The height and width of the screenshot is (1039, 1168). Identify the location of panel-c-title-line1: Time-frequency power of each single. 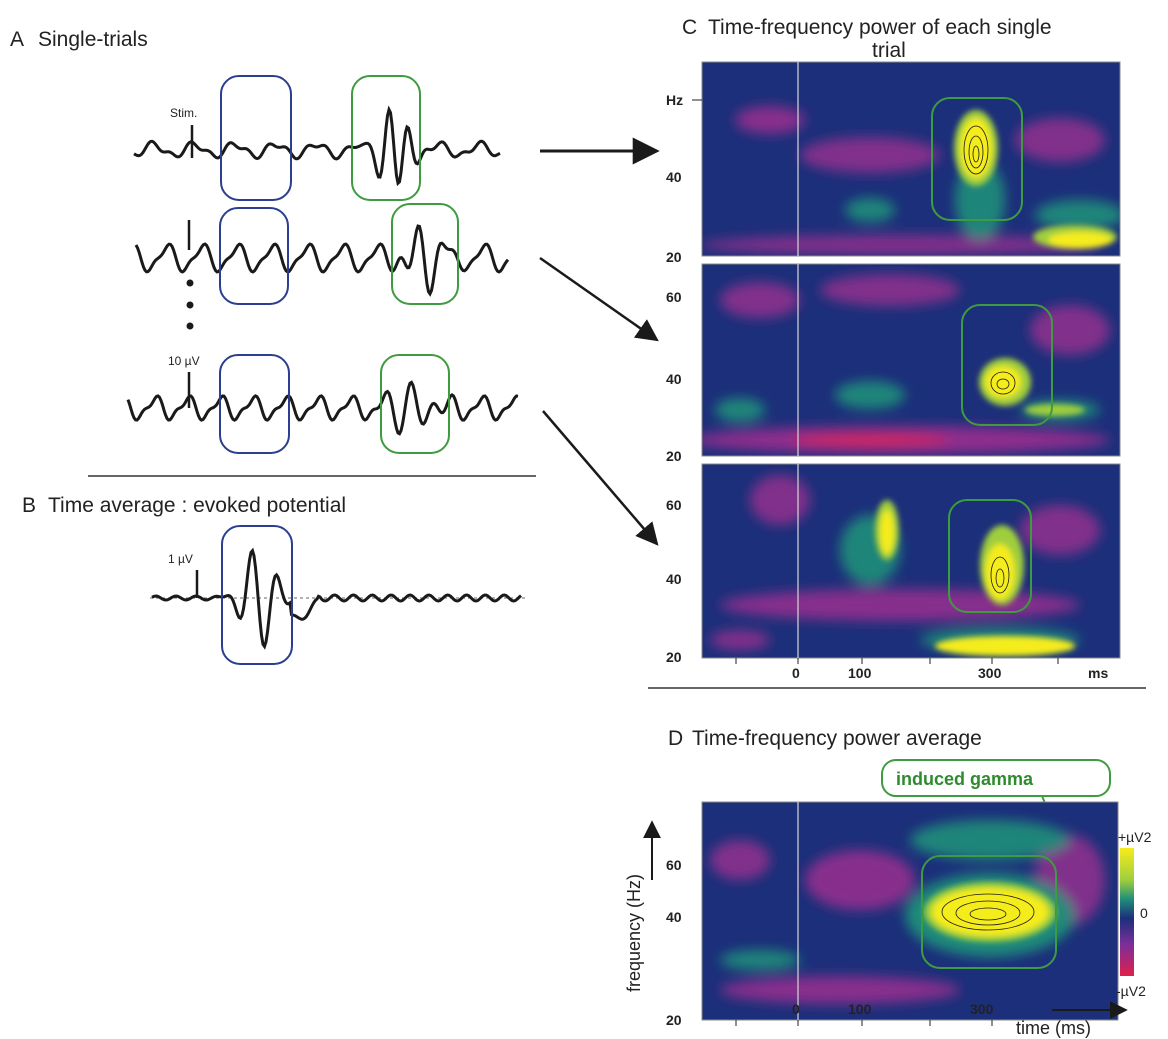
(880, 27).